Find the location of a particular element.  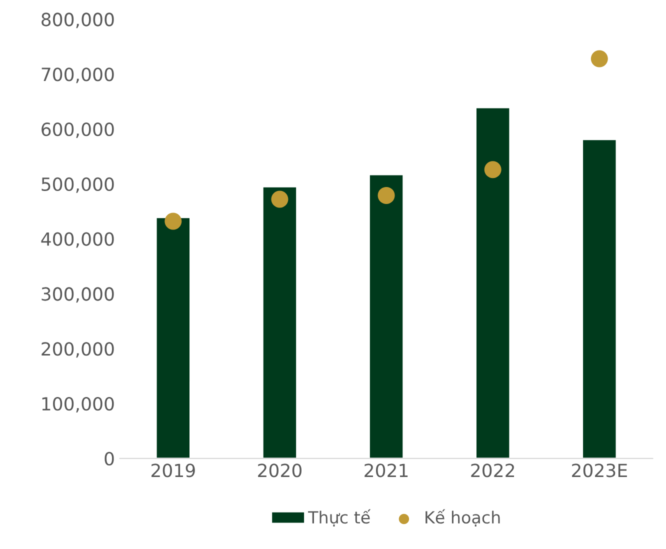

y-tick-label: 400,000 is located at coordinates (77, 240).